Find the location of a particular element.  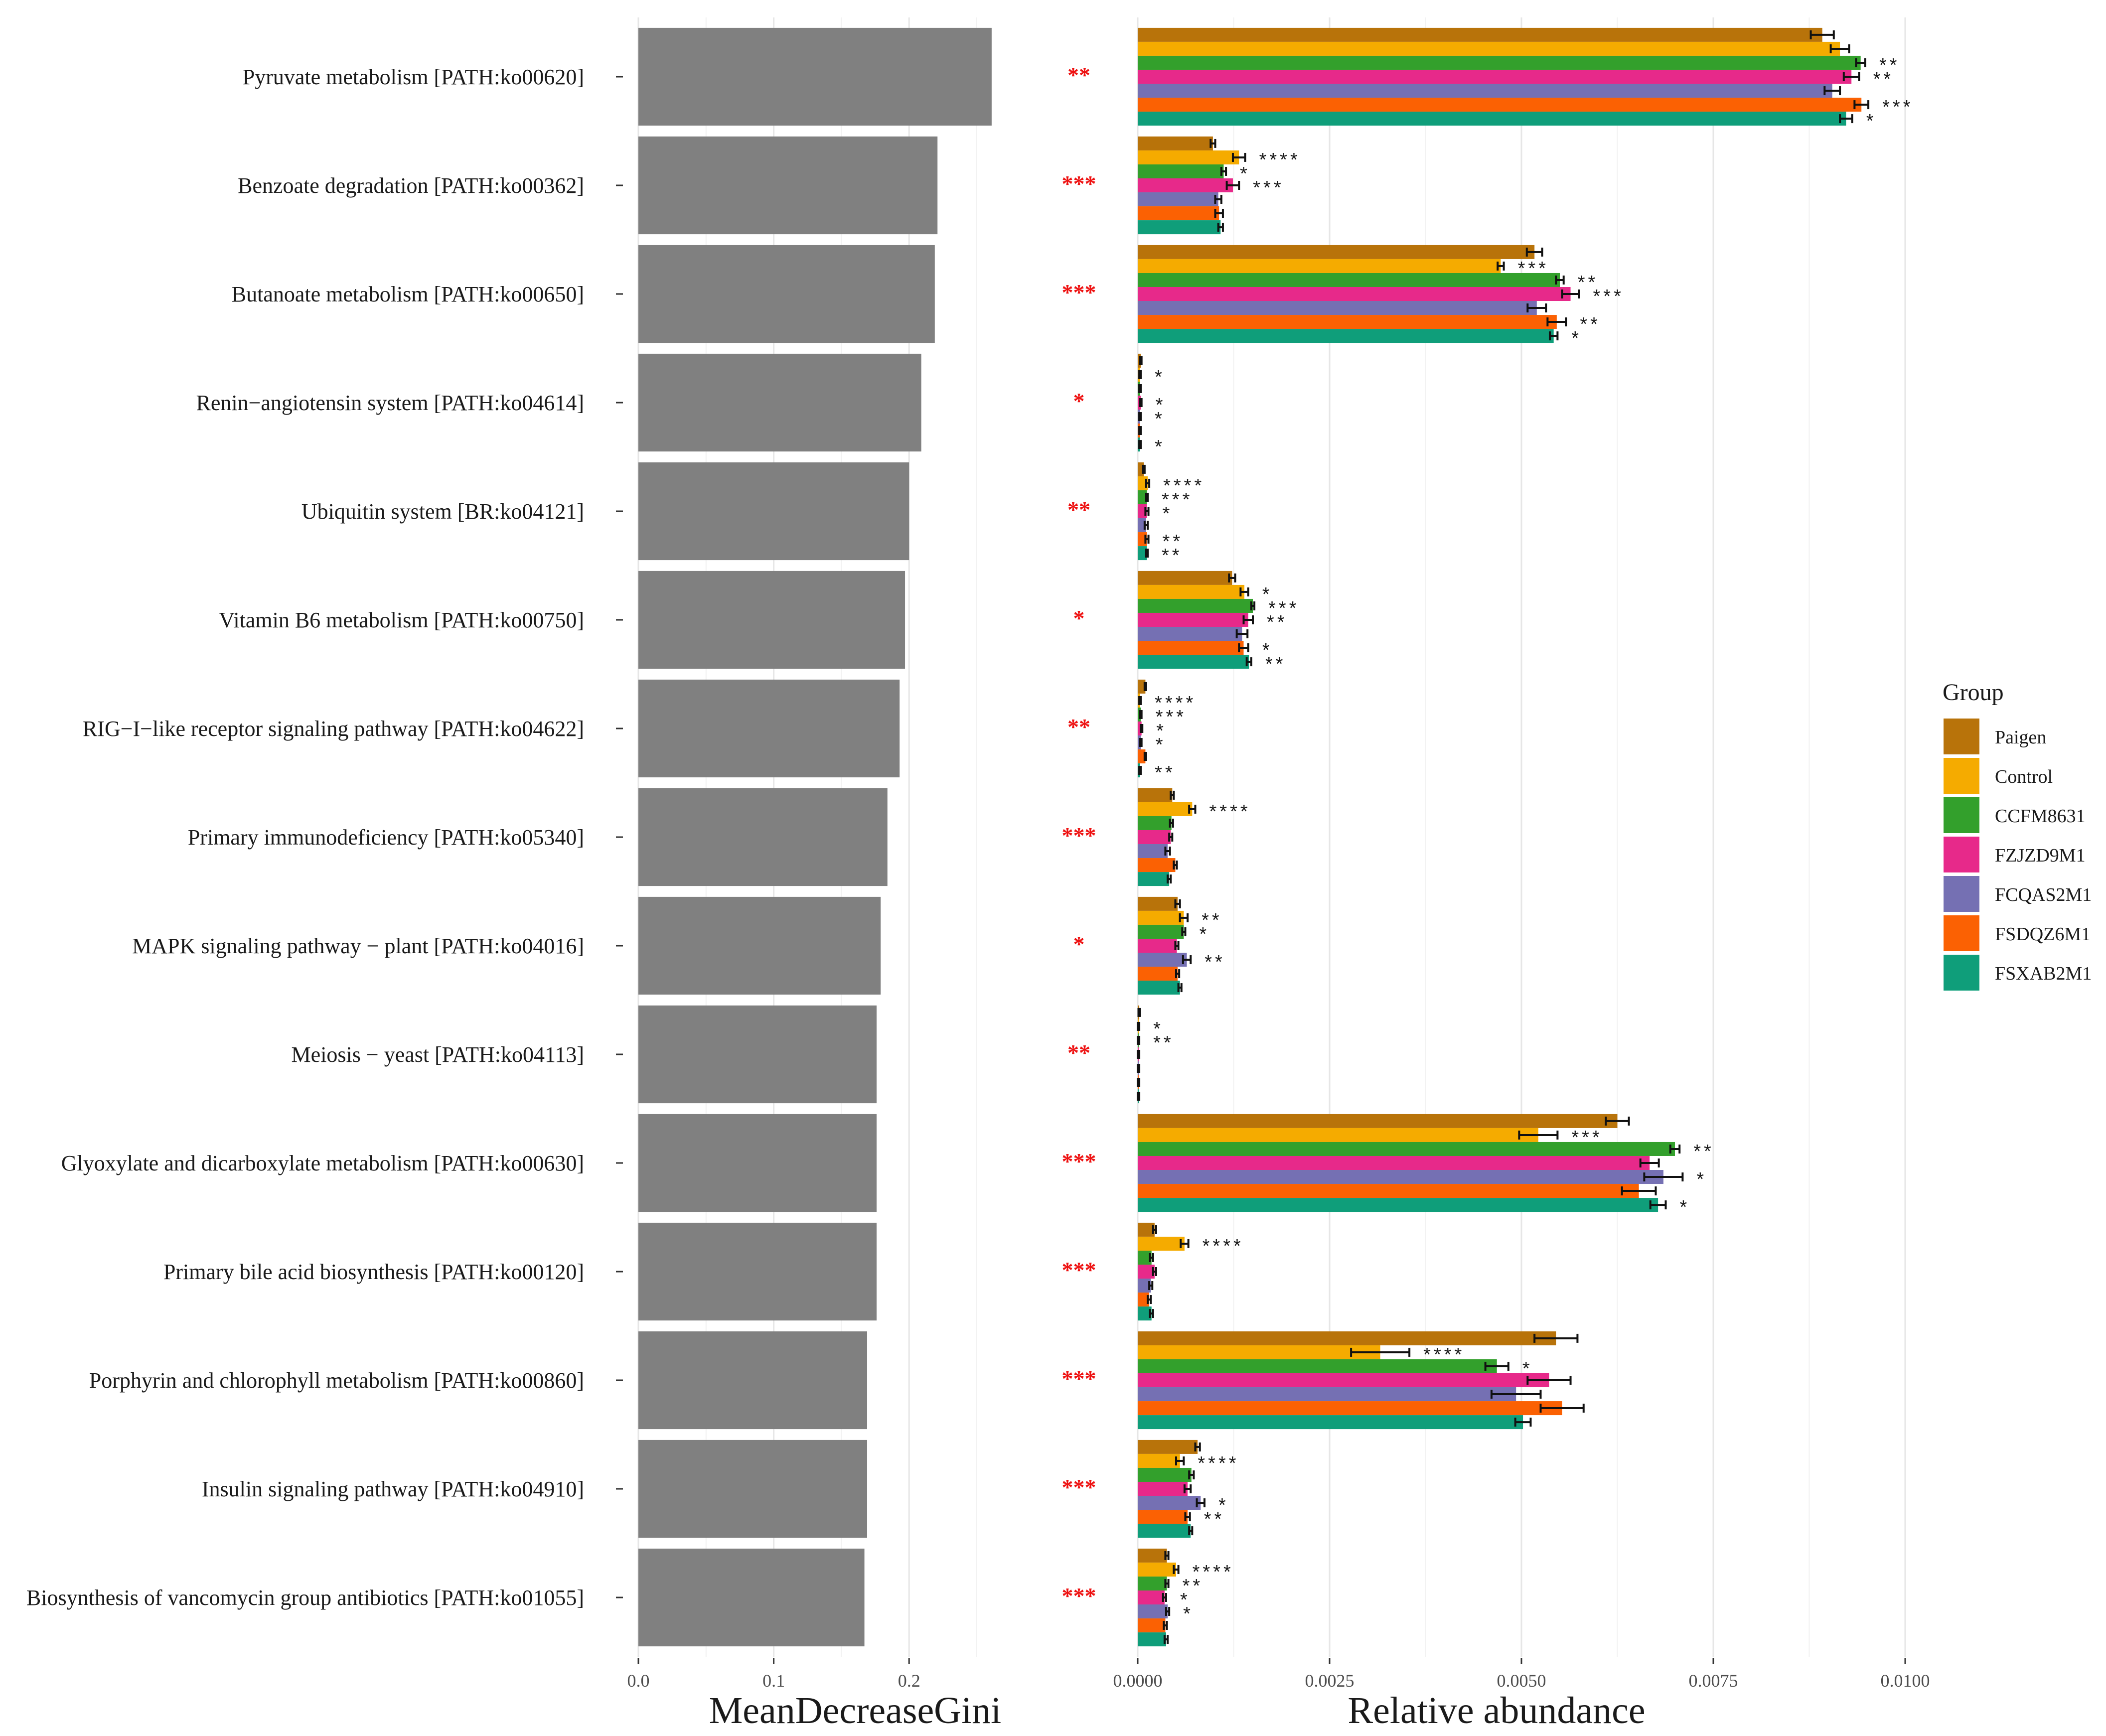

legend-label: Paigen is located at coordinates (2020, 737).